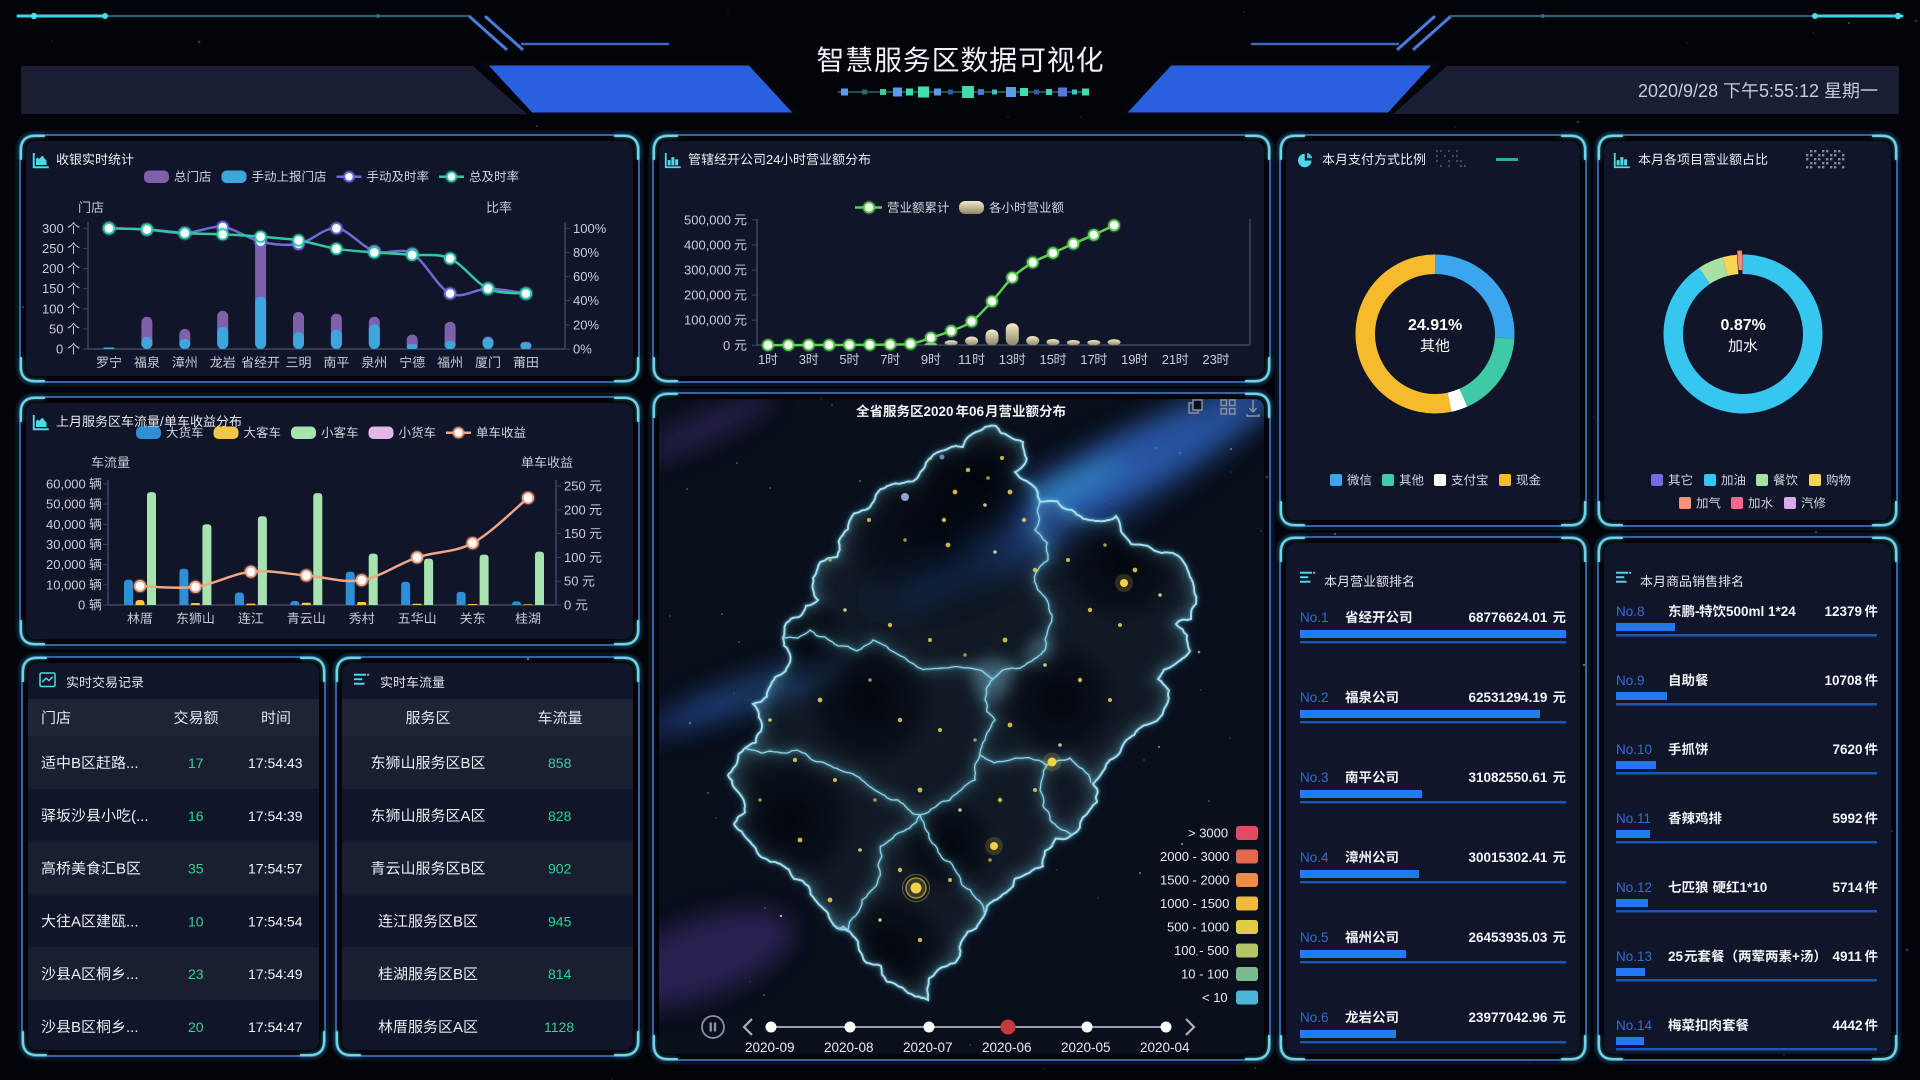 The height and width of the screenshot is (1080, 1920). Describe the element at coordinates (586, 252) in the screenshot. I see `svg-text: 80%` at that location.